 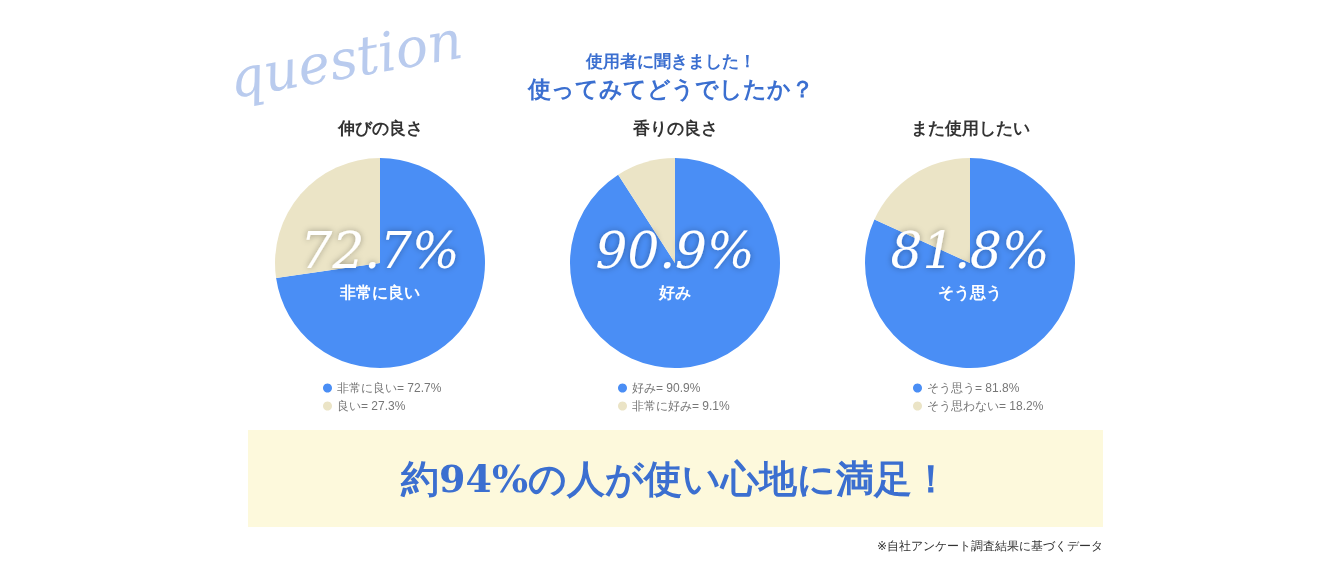 What do you see at coordinates (379, 128) in the screenshot?
I see `chart-title: 伸びの良さ` at bounding box center [379, 128].